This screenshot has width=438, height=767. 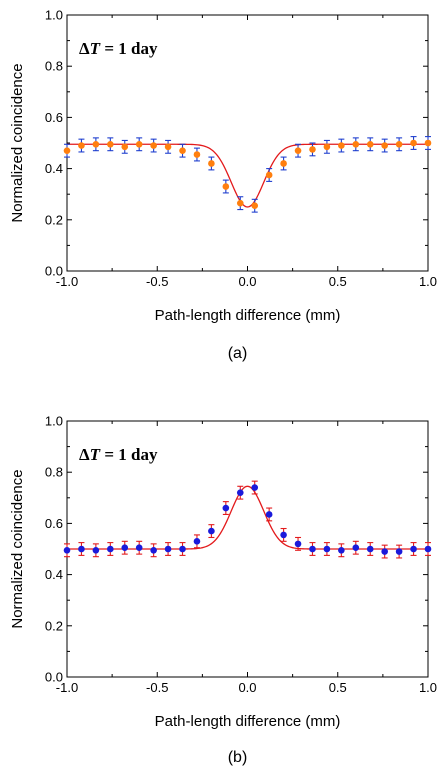 What do you see at coordinates (238, 353) in the screenshot?
I see `panel-label: (a)` at bounding box center [238, 353].